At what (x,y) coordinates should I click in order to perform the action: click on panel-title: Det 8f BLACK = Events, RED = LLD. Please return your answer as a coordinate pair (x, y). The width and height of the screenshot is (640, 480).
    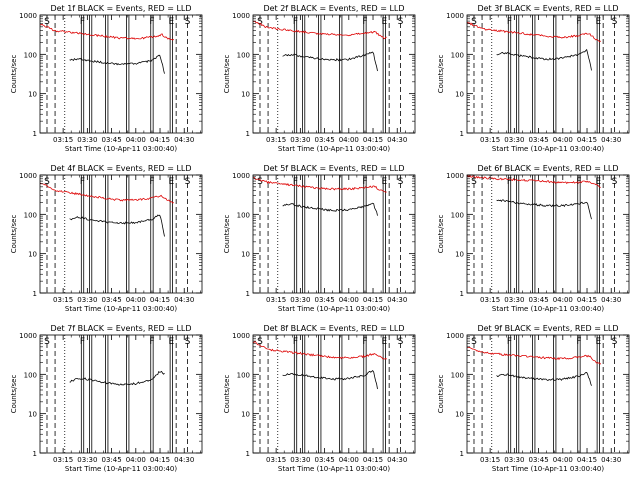
    Looking at the image, I should click on (333, 328).